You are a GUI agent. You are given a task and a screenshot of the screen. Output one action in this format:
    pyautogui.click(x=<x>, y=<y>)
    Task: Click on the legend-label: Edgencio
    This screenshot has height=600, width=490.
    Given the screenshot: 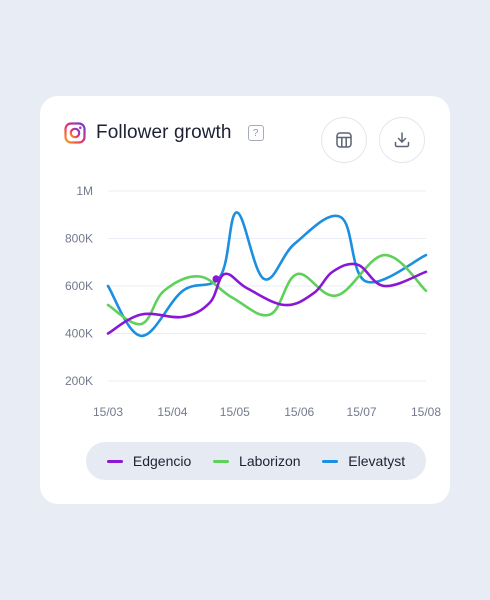 What is the action you would take?
    pyautogui.click(x=162, y=461)
    